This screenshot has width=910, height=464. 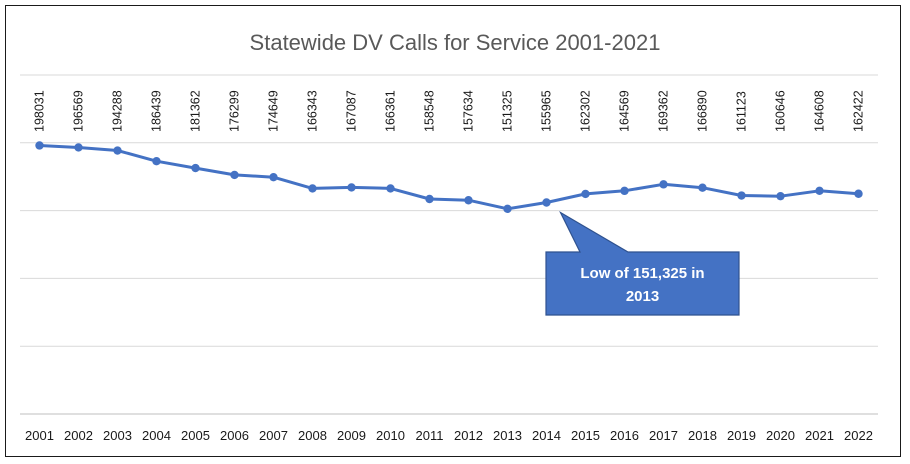 I want to click on series-line, so click(x=449, y=177).